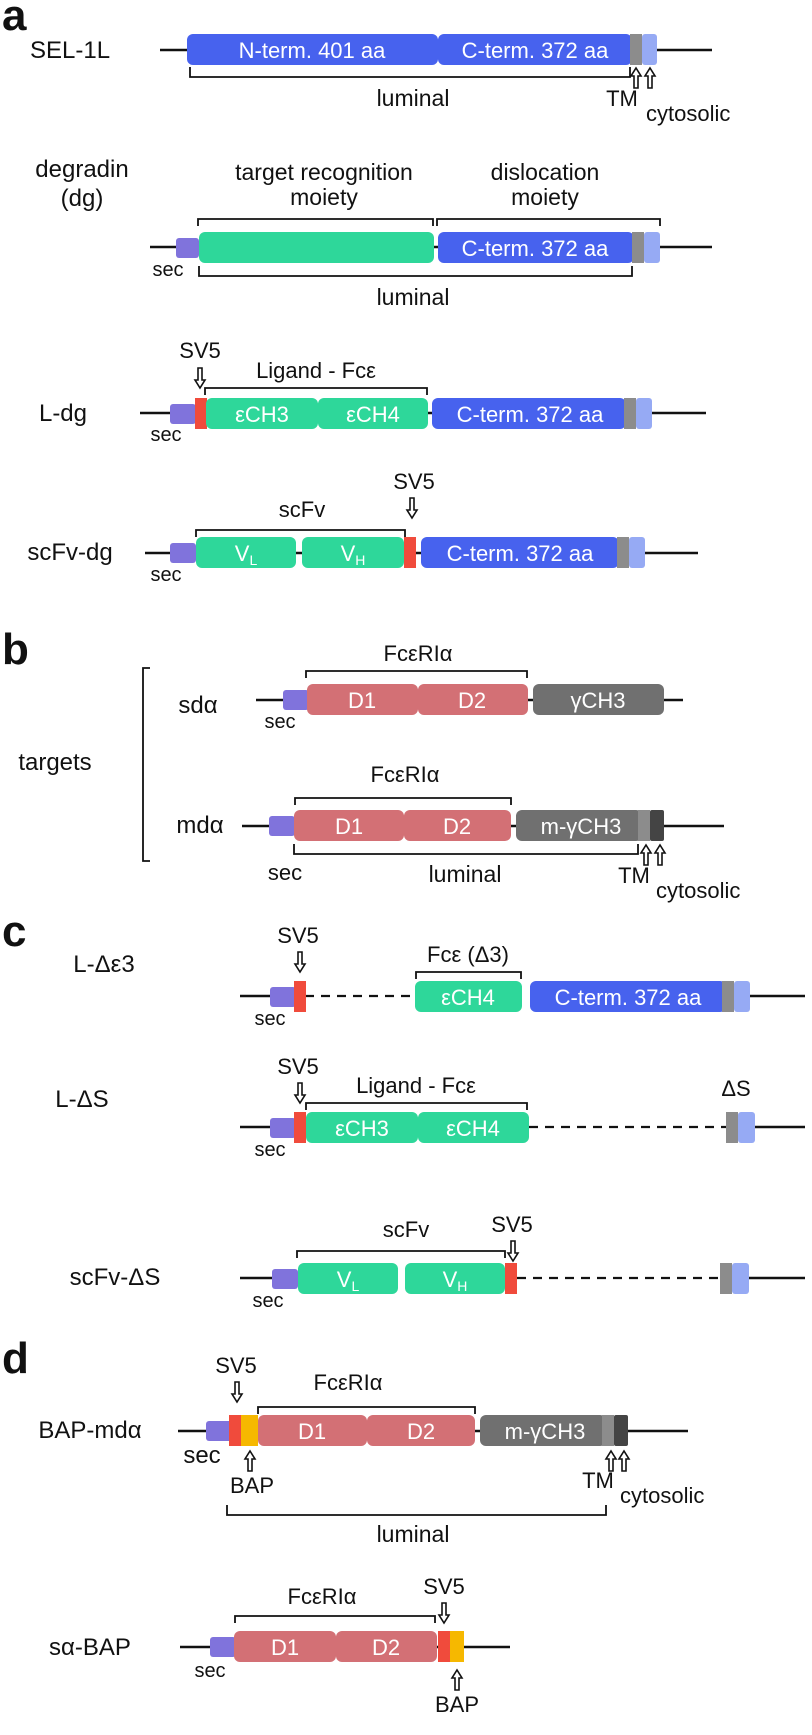  What do you see at coordinates (444, 1613) in the screenshot?
I see `sabap-sv5-arrow-icon` at bounding box center [444, 1613].